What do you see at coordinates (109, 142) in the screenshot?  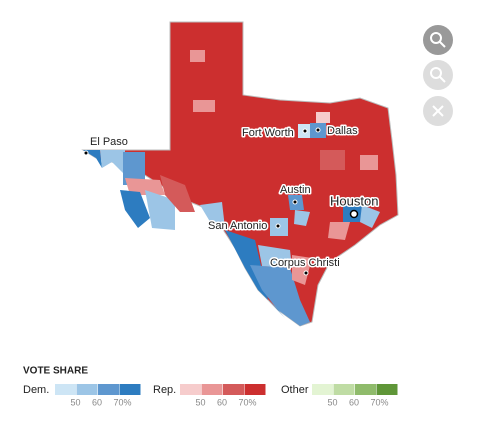 I see `city-label: El Paso` at bounding box center [109, 142].